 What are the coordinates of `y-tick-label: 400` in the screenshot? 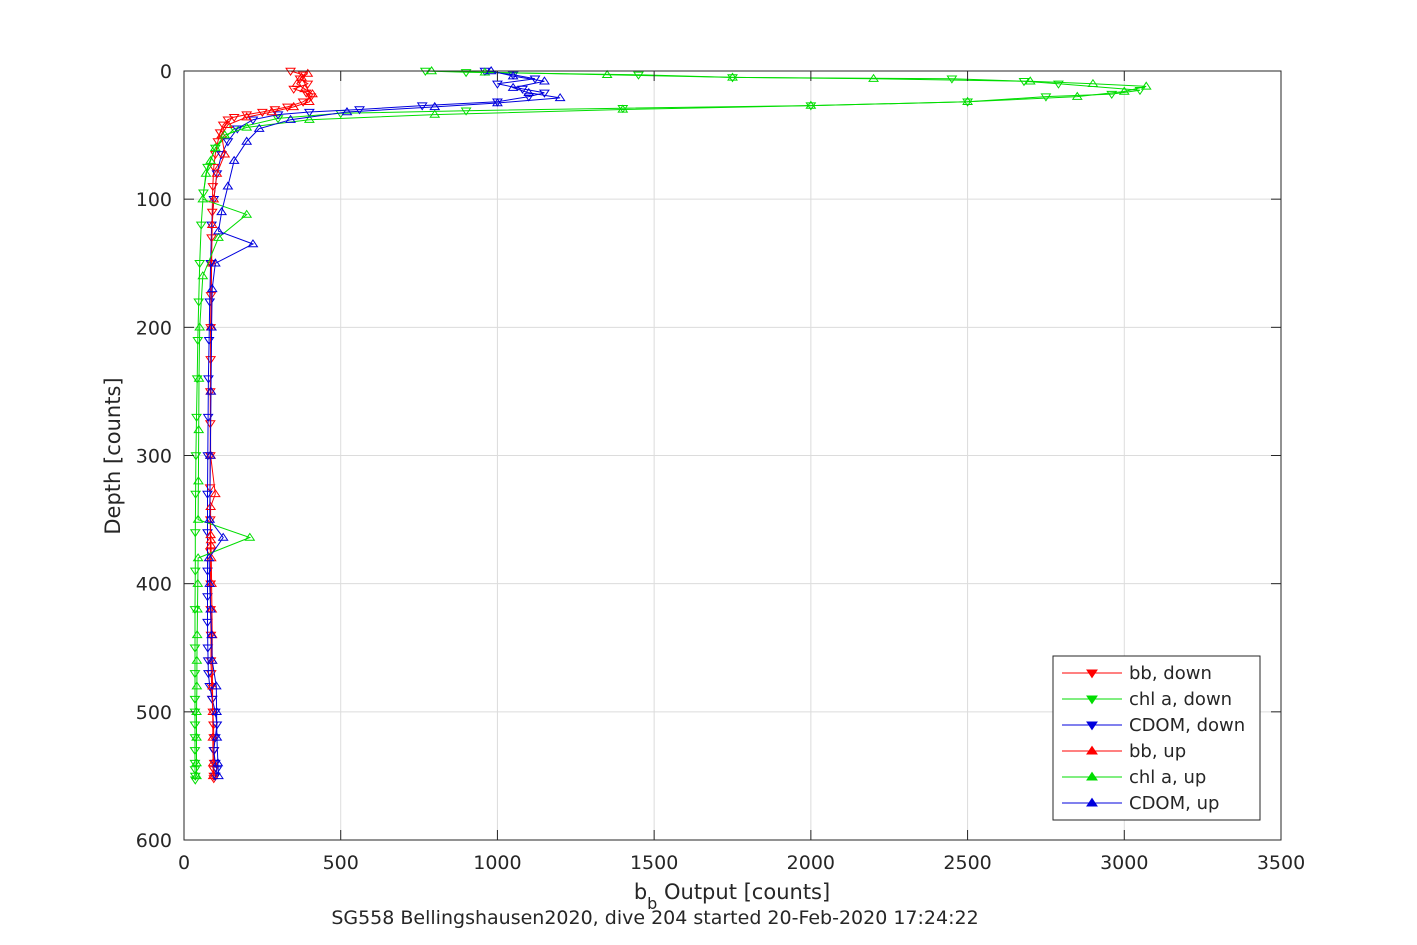 It's located at (154, 585).